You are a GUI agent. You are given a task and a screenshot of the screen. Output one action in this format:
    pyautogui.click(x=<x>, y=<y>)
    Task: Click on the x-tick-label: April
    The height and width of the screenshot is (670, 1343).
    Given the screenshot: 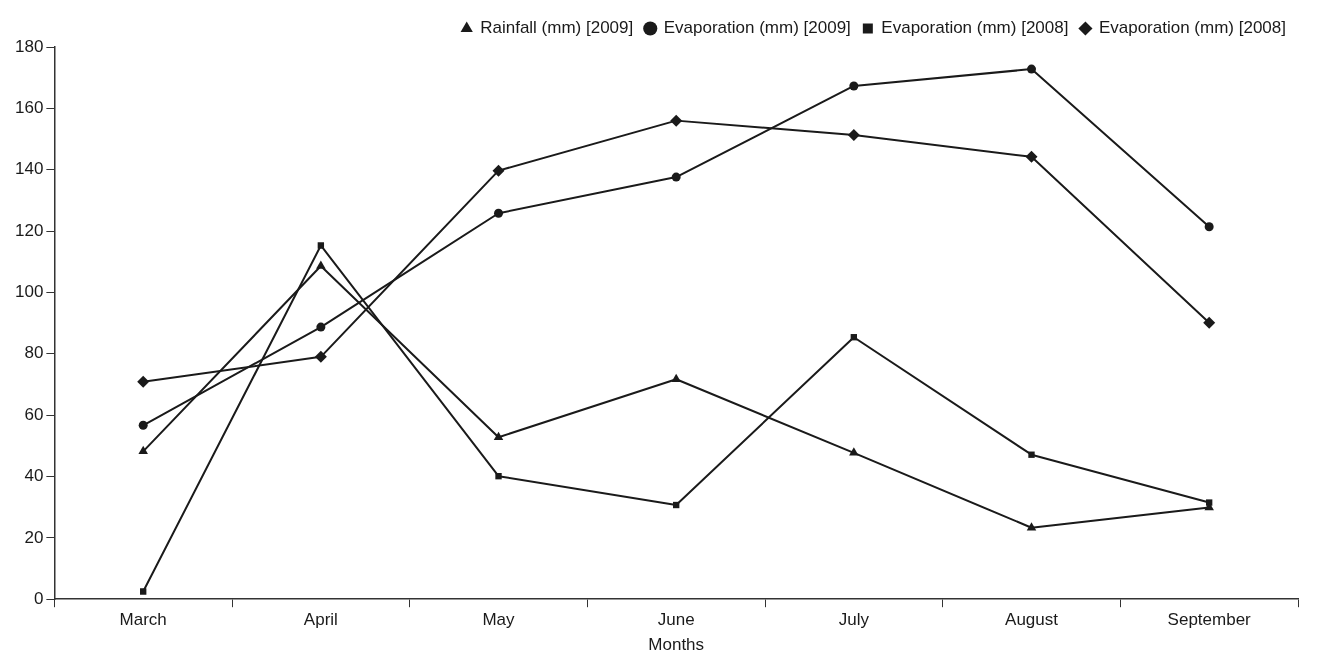 What is the action you would take?
    pyautogui.click(x=320, y=620)
    